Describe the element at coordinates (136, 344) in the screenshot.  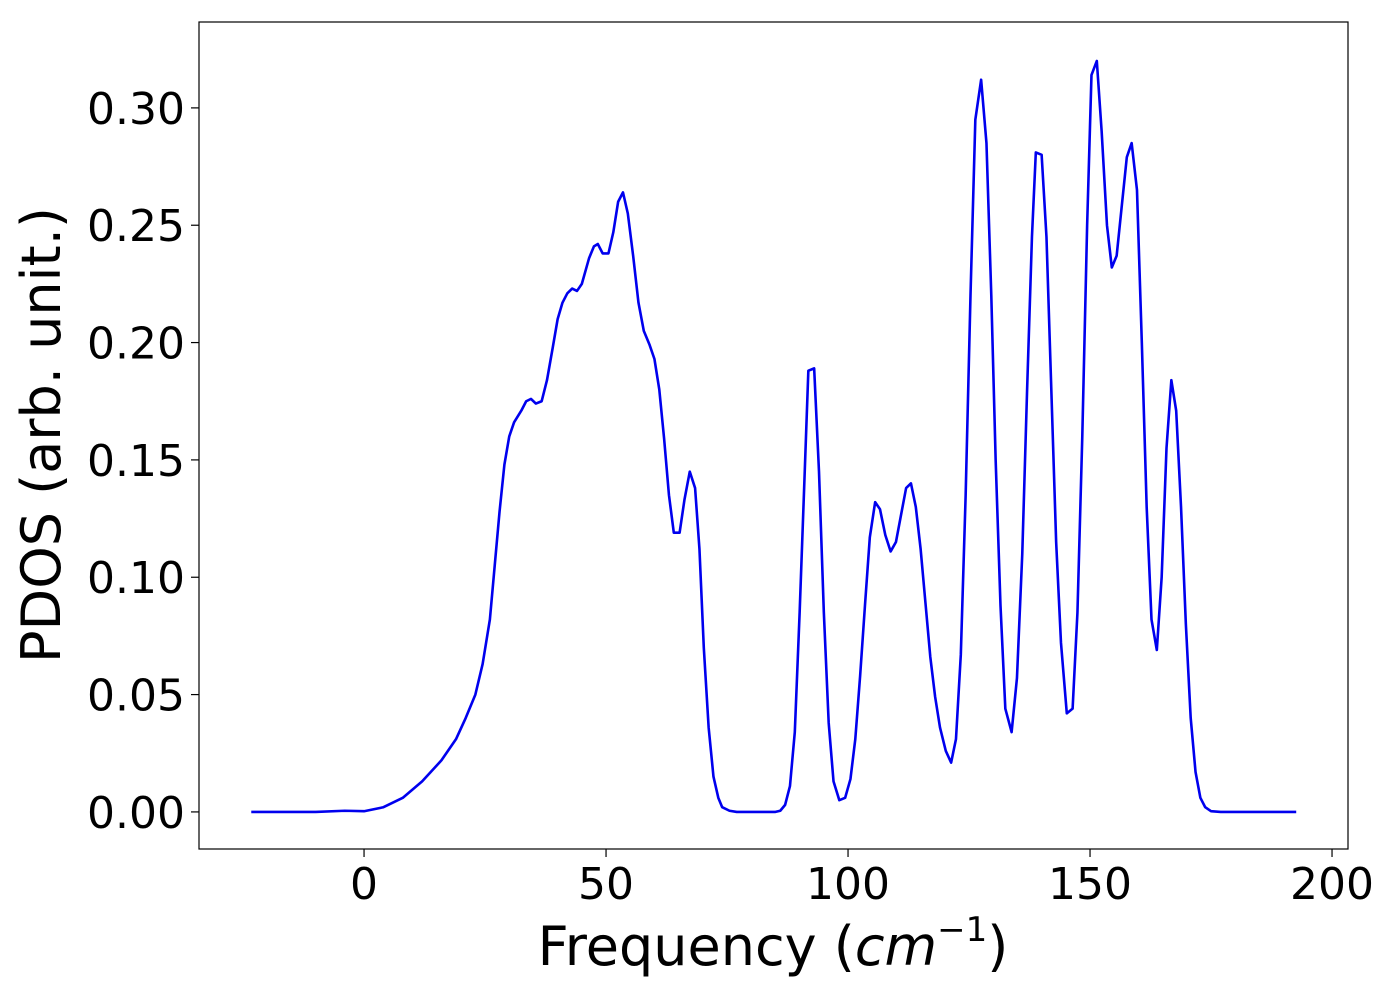
I see `y-tick-label: 0.20` at that location.